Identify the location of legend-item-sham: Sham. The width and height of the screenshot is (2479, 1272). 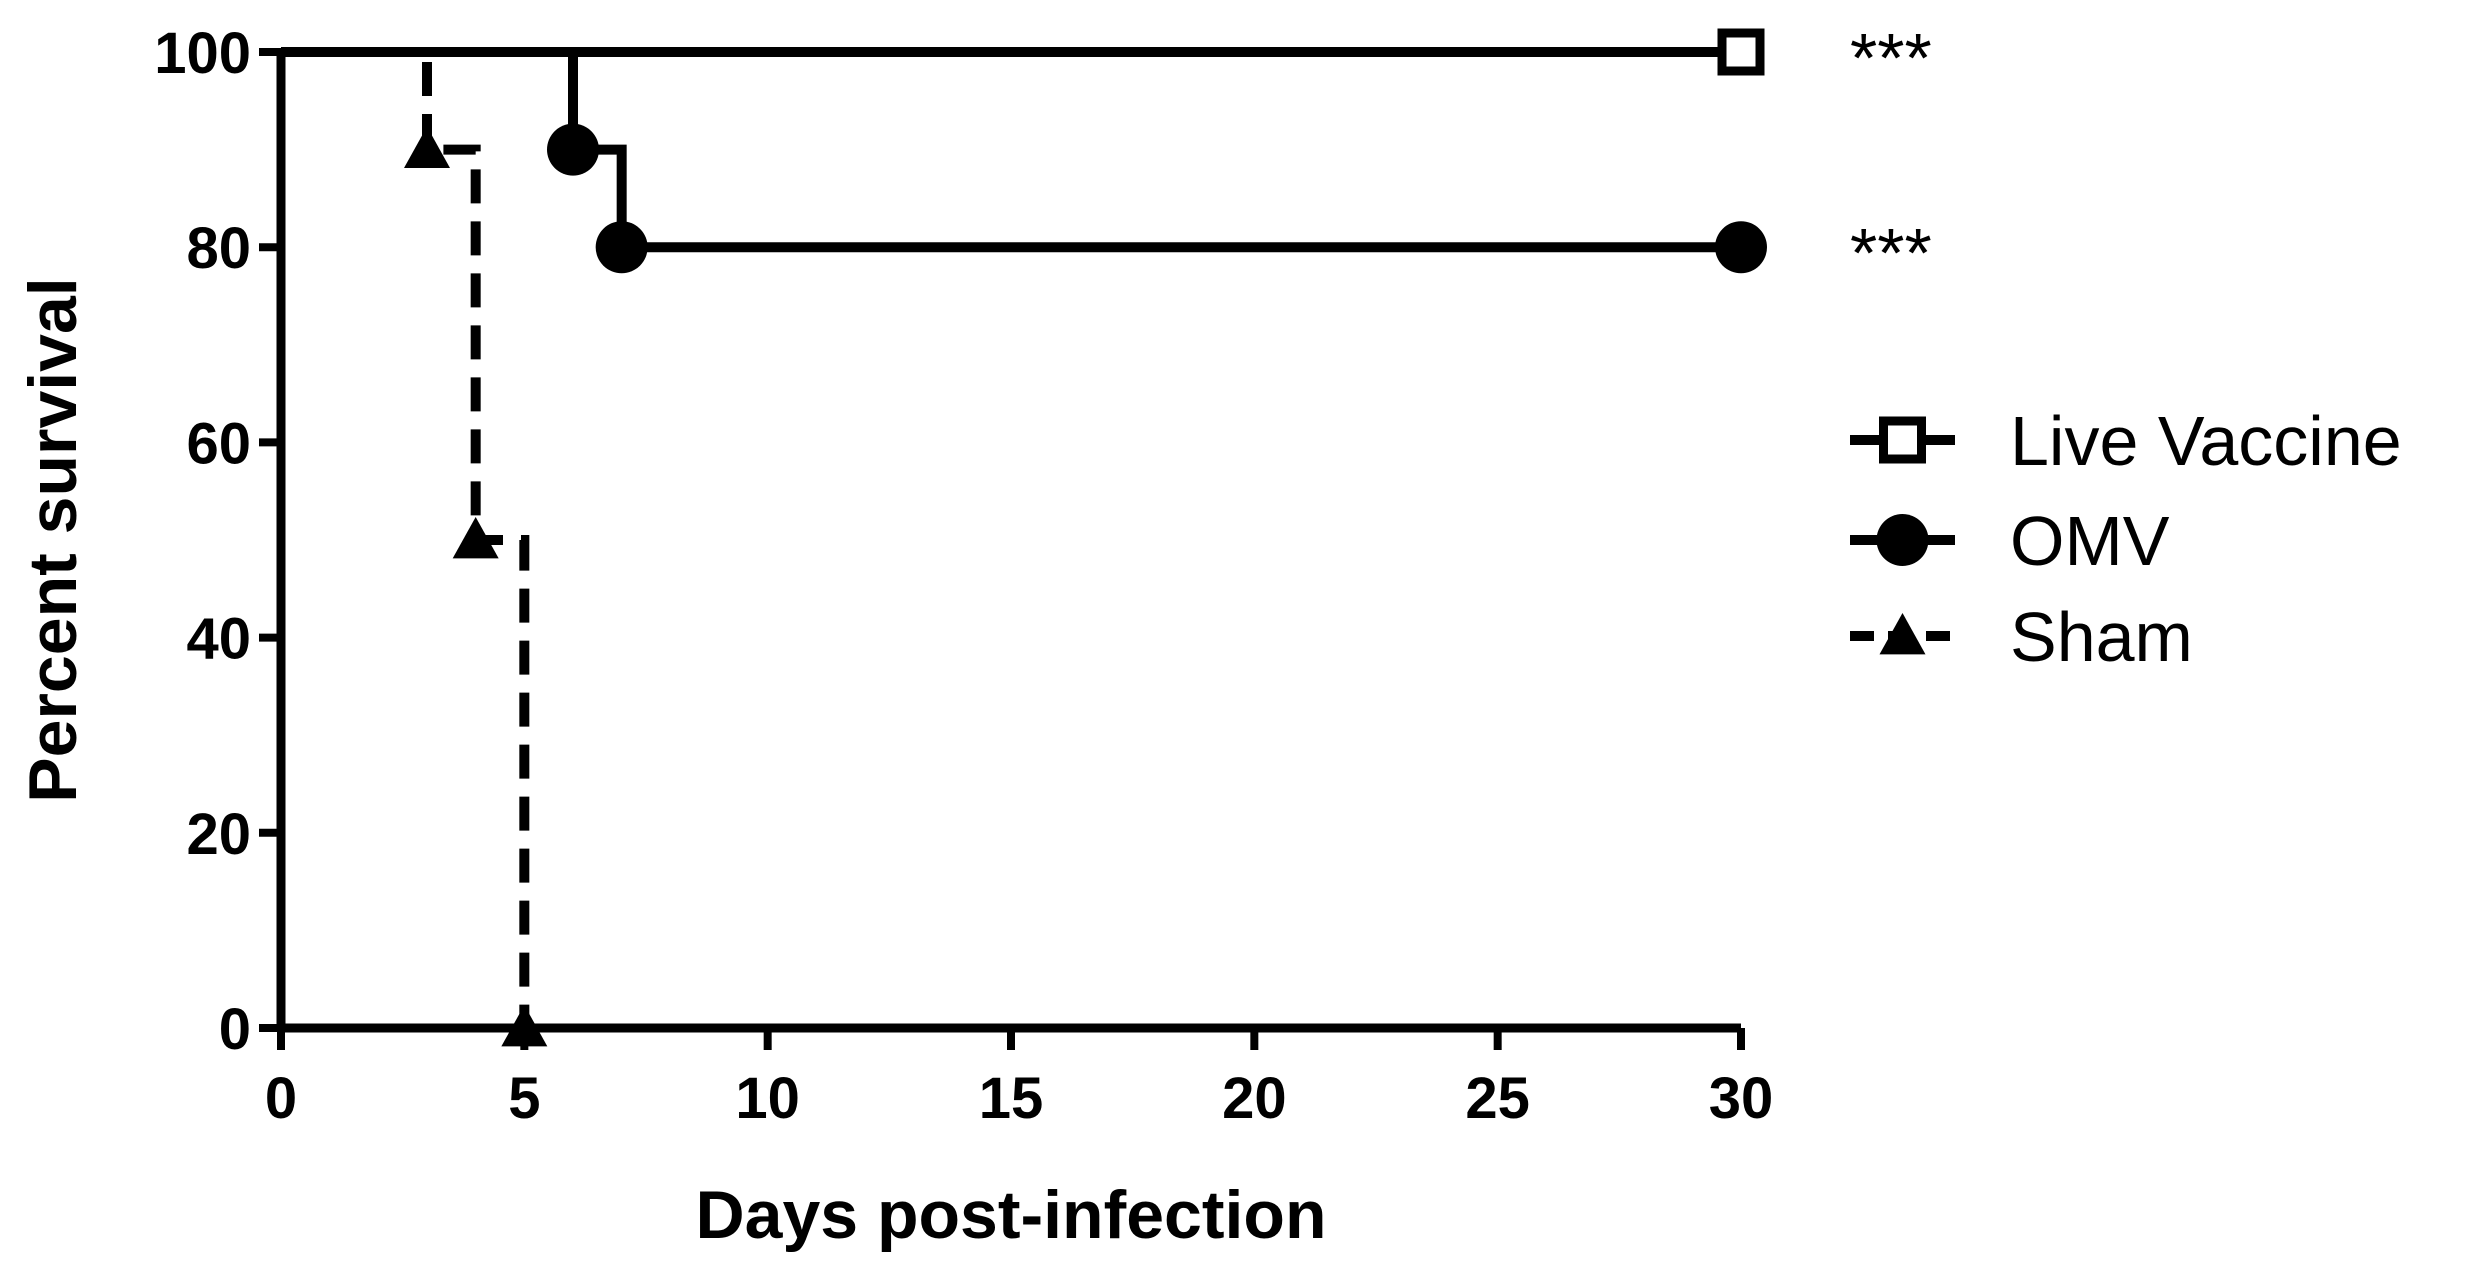
(2021, 637).